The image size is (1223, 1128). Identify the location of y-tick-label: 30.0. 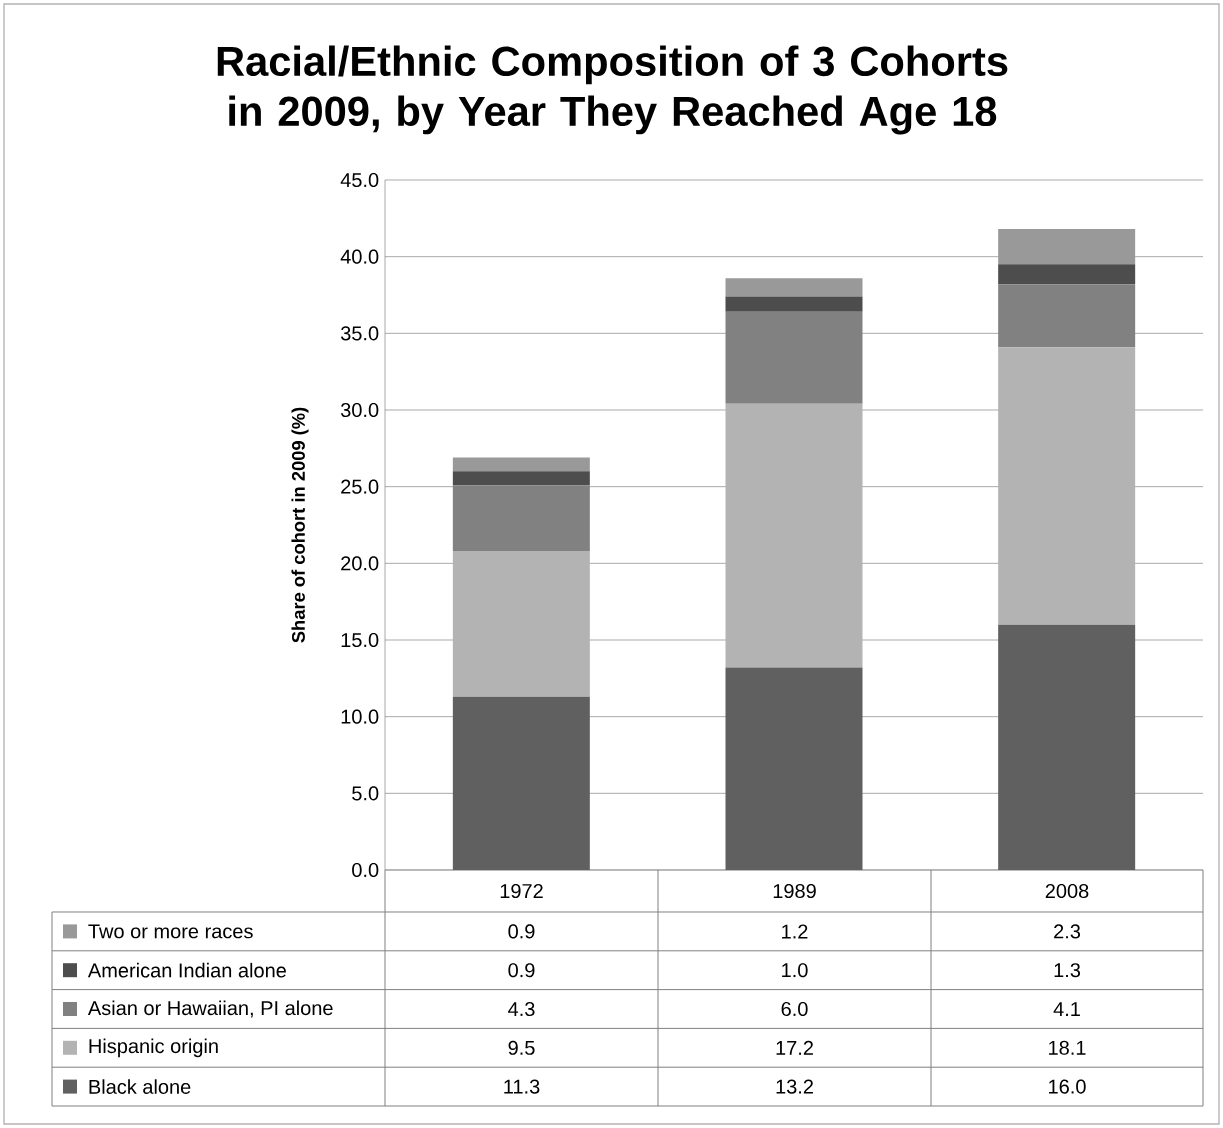
(359, 410).